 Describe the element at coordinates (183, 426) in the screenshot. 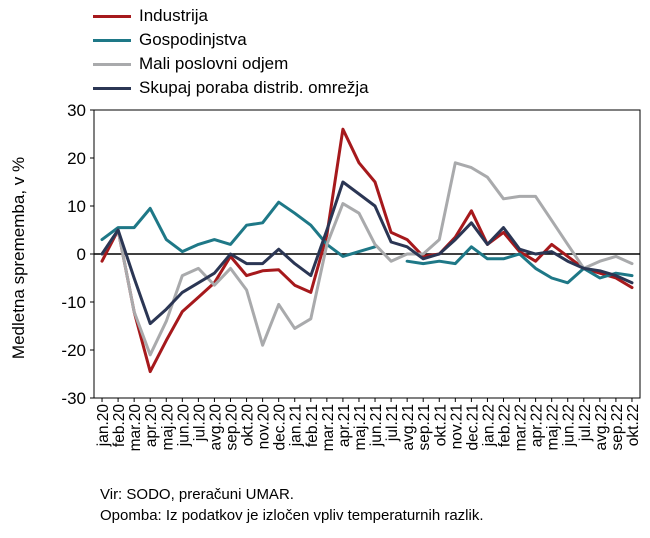

I see `x-tick-label: jun.20` at that location.